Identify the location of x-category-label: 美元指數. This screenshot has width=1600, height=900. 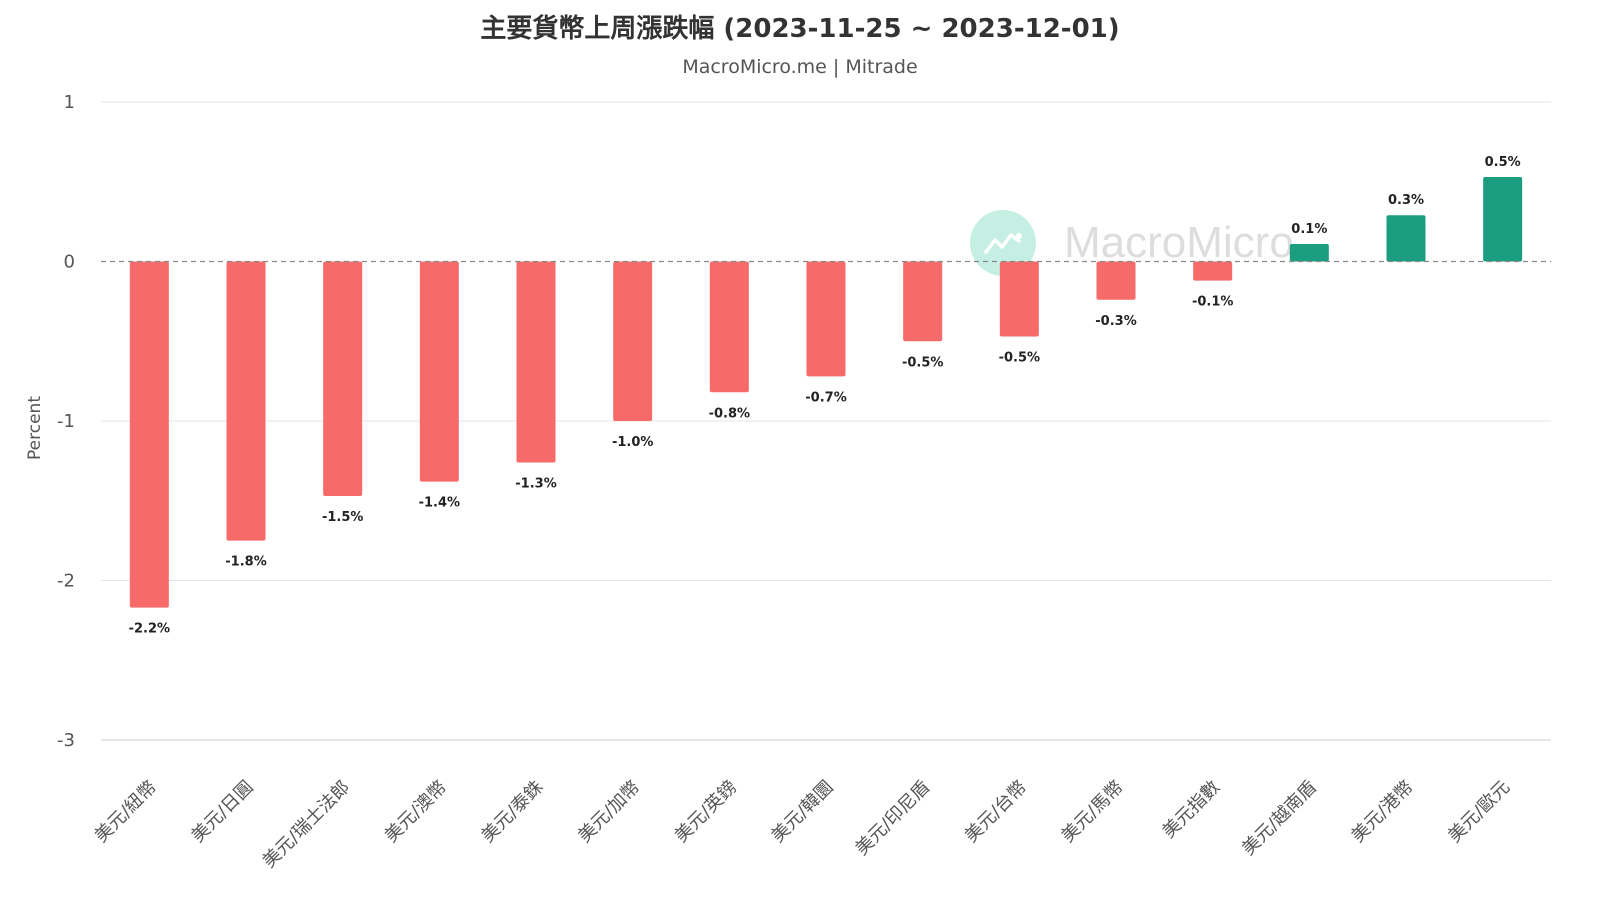
(1191, 810).